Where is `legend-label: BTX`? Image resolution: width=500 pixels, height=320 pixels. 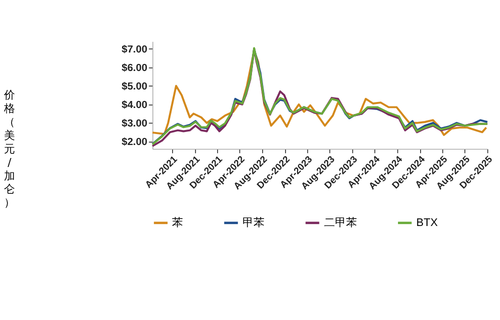 legend-label: BTX is located at coordinates (427, 223).